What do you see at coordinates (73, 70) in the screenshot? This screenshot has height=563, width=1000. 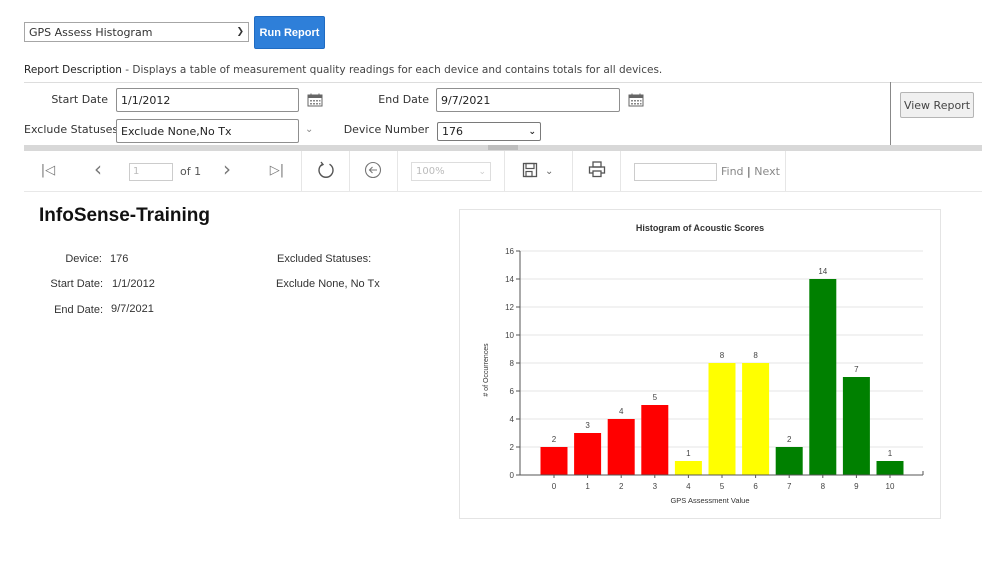 I see `report-description-label: Report Description` at bounding box center [73, 70].